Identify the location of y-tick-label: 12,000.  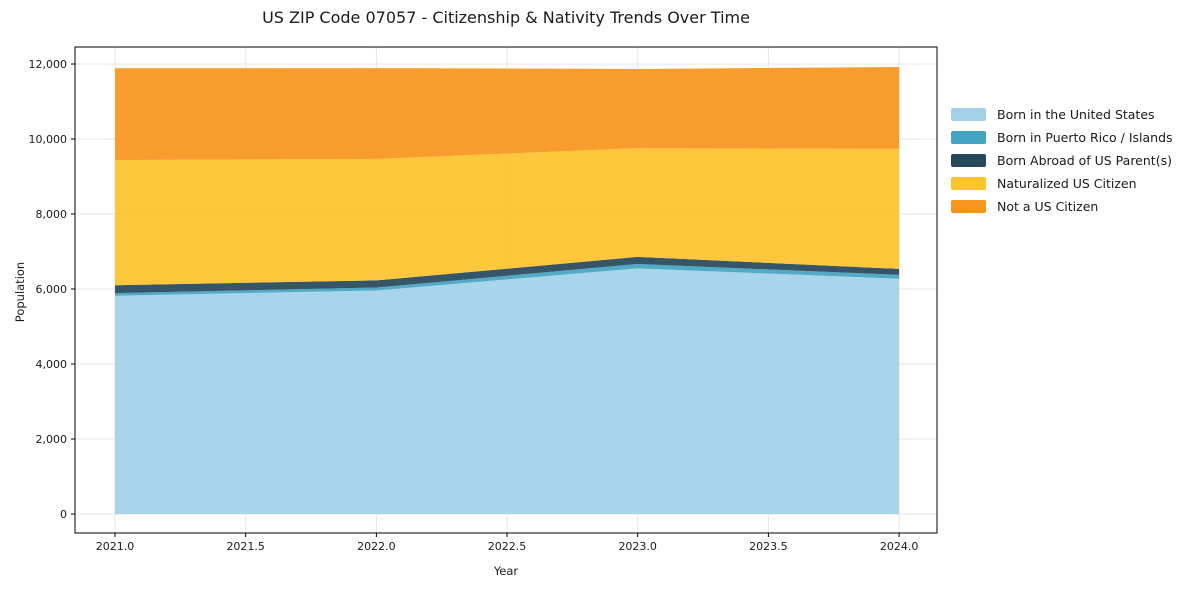
(48, 64).